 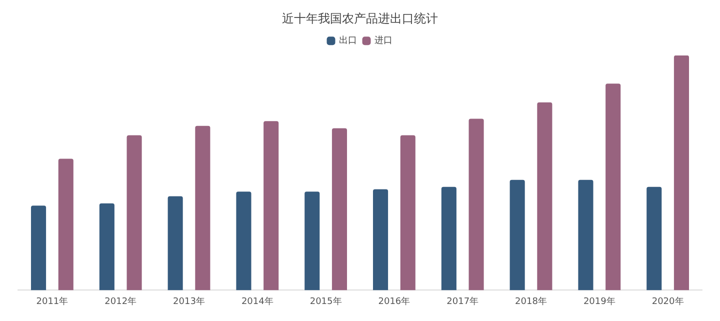 What do you see at coordinates (462, 301) in the screenshot?
I see `x-tick-label: 2017年` at bounding box center [462, 301].